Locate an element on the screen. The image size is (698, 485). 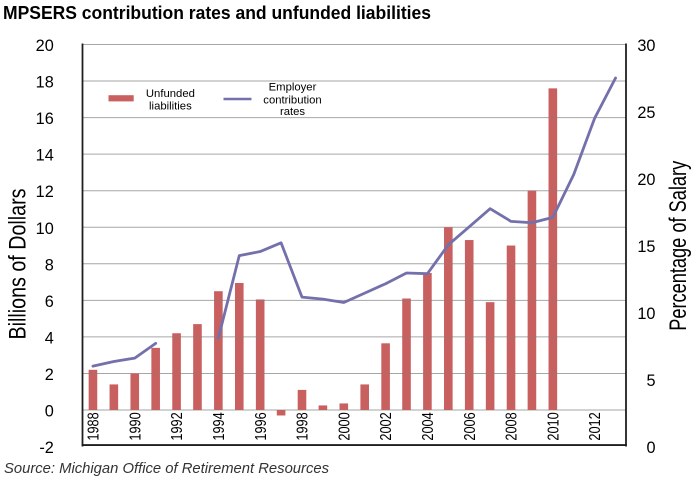
svg-text: 18 is located at coordinates (45, 83).